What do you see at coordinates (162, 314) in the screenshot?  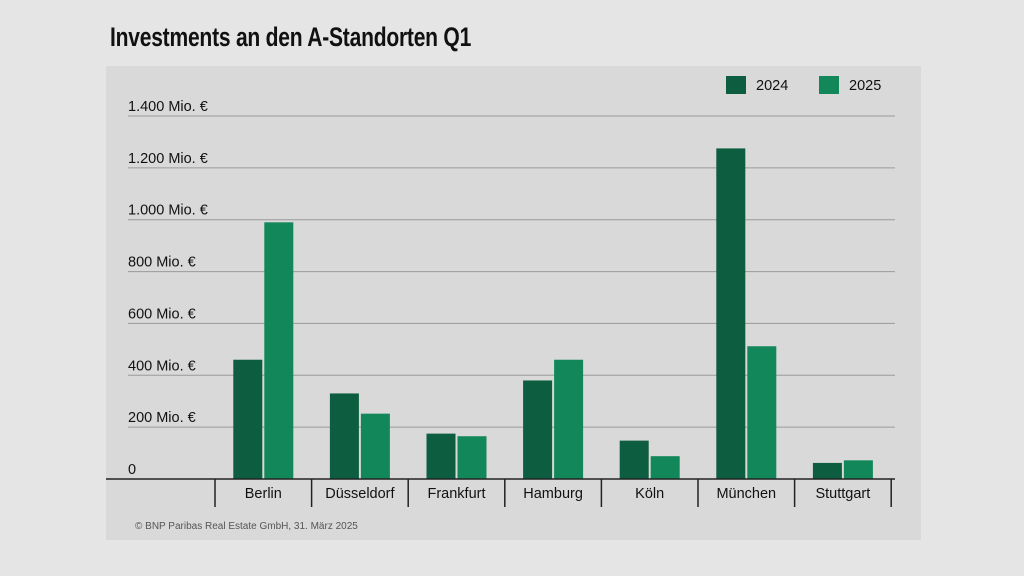 I see `y-tick-label: 600 Mio. €` at bounding box center [162, 314].